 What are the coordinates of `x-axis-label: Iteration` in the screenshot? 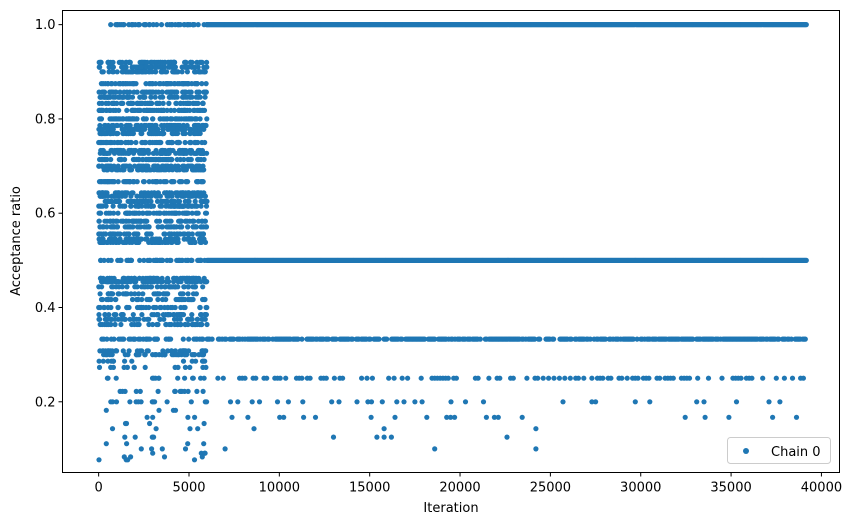 It's located at (450, 508).